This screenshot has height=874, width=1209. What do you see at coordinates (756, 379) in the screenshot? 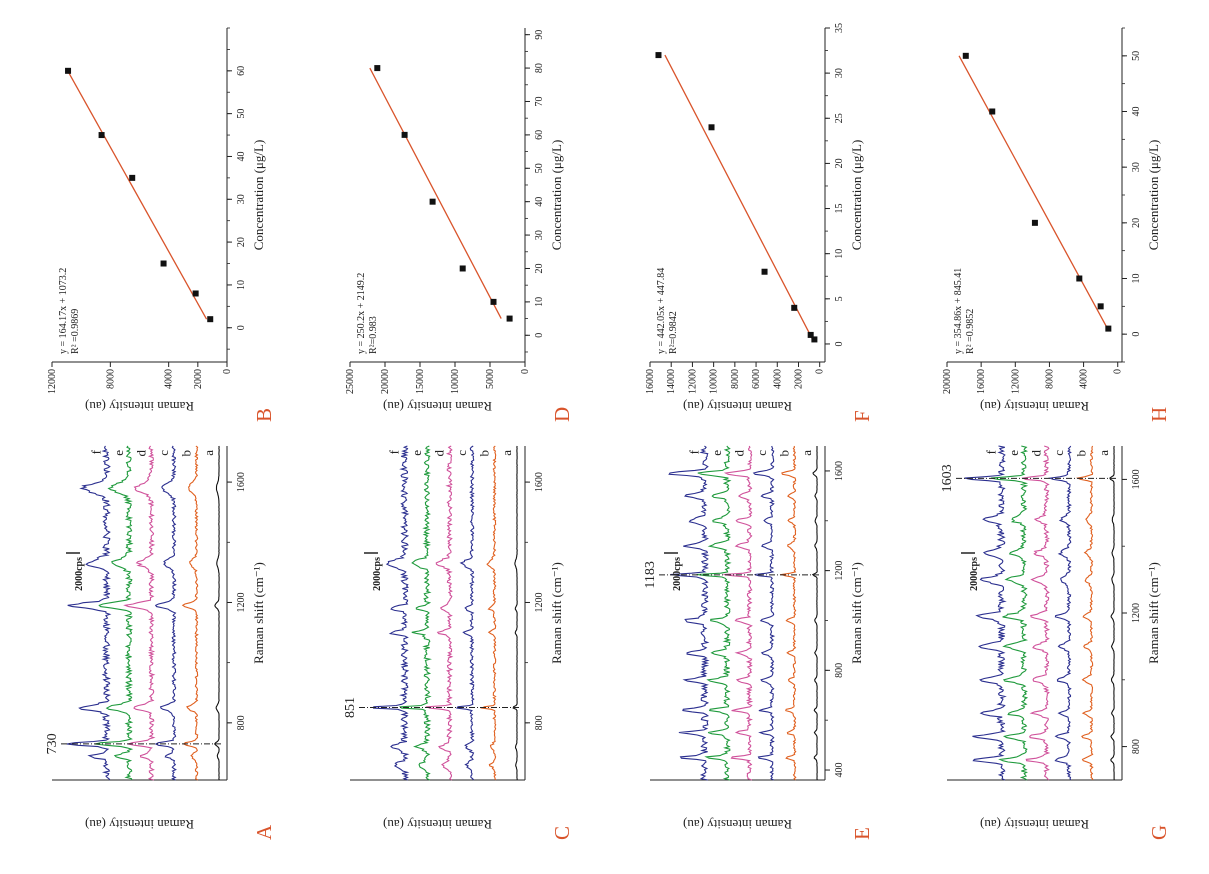
I see `y-tick-label: 6000` at bounding box center [756, 379].